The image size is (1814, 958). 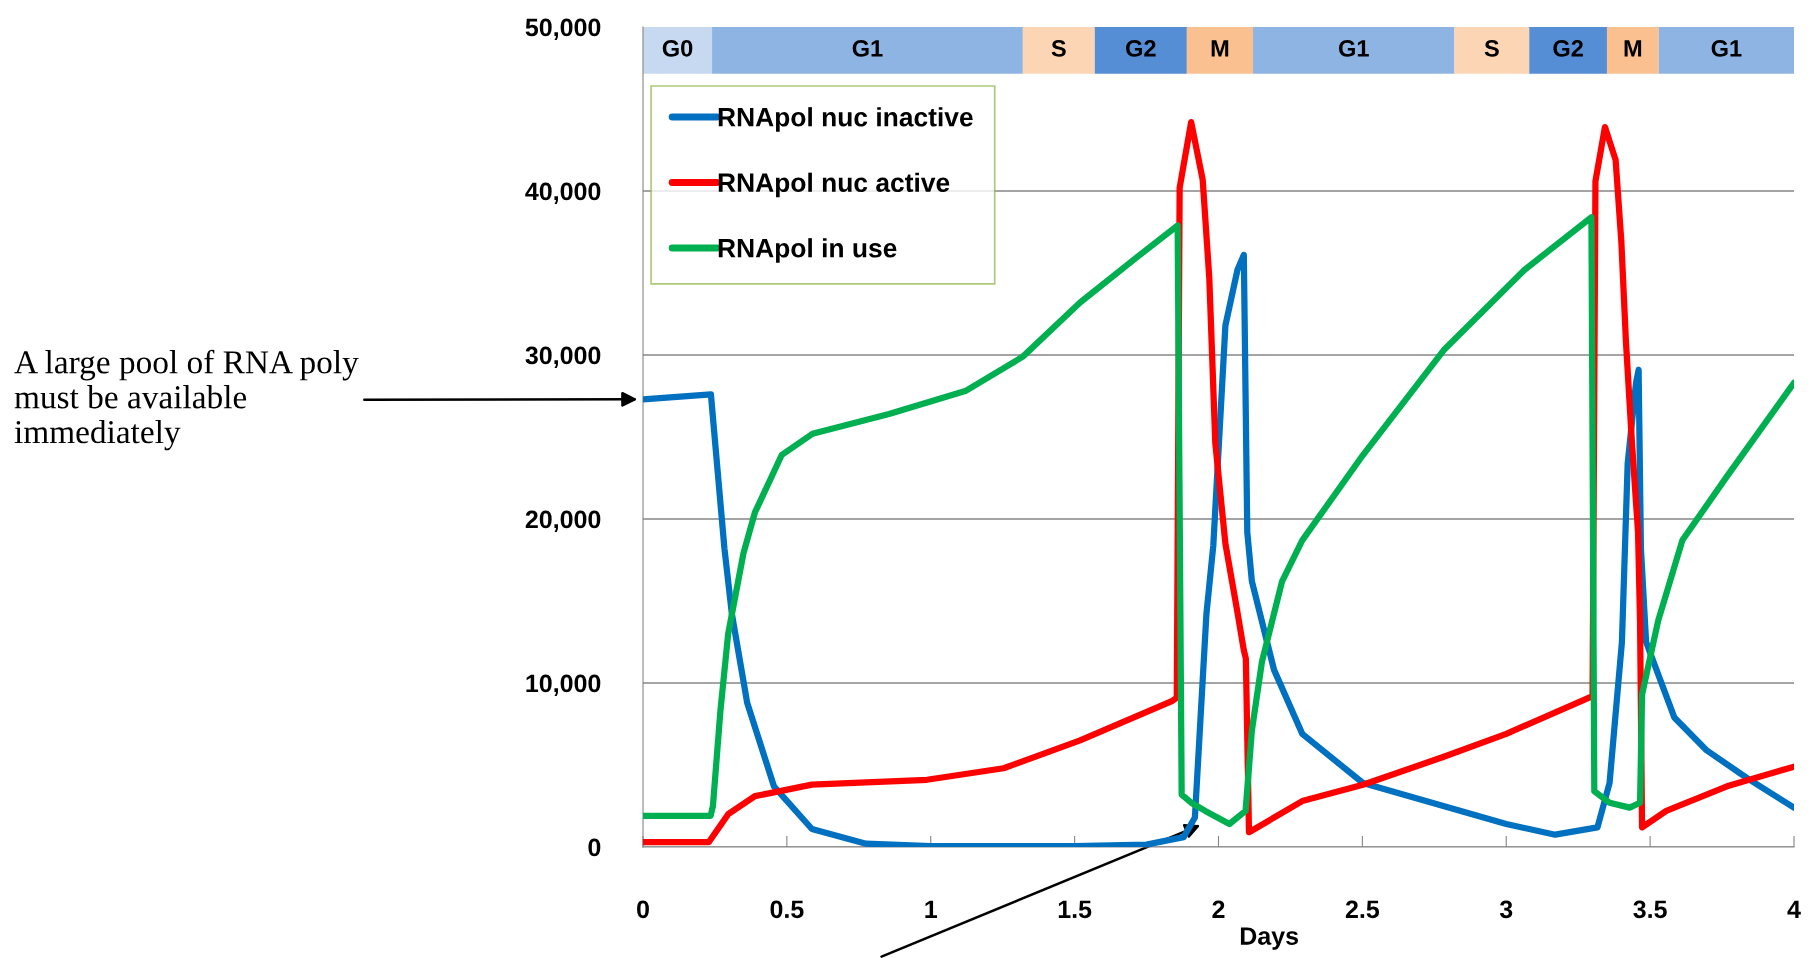 What do you see at coordinates (563, 357) in the screenshot?
I see `y-tick-label: 30,000` at bounding box center [563, 357].